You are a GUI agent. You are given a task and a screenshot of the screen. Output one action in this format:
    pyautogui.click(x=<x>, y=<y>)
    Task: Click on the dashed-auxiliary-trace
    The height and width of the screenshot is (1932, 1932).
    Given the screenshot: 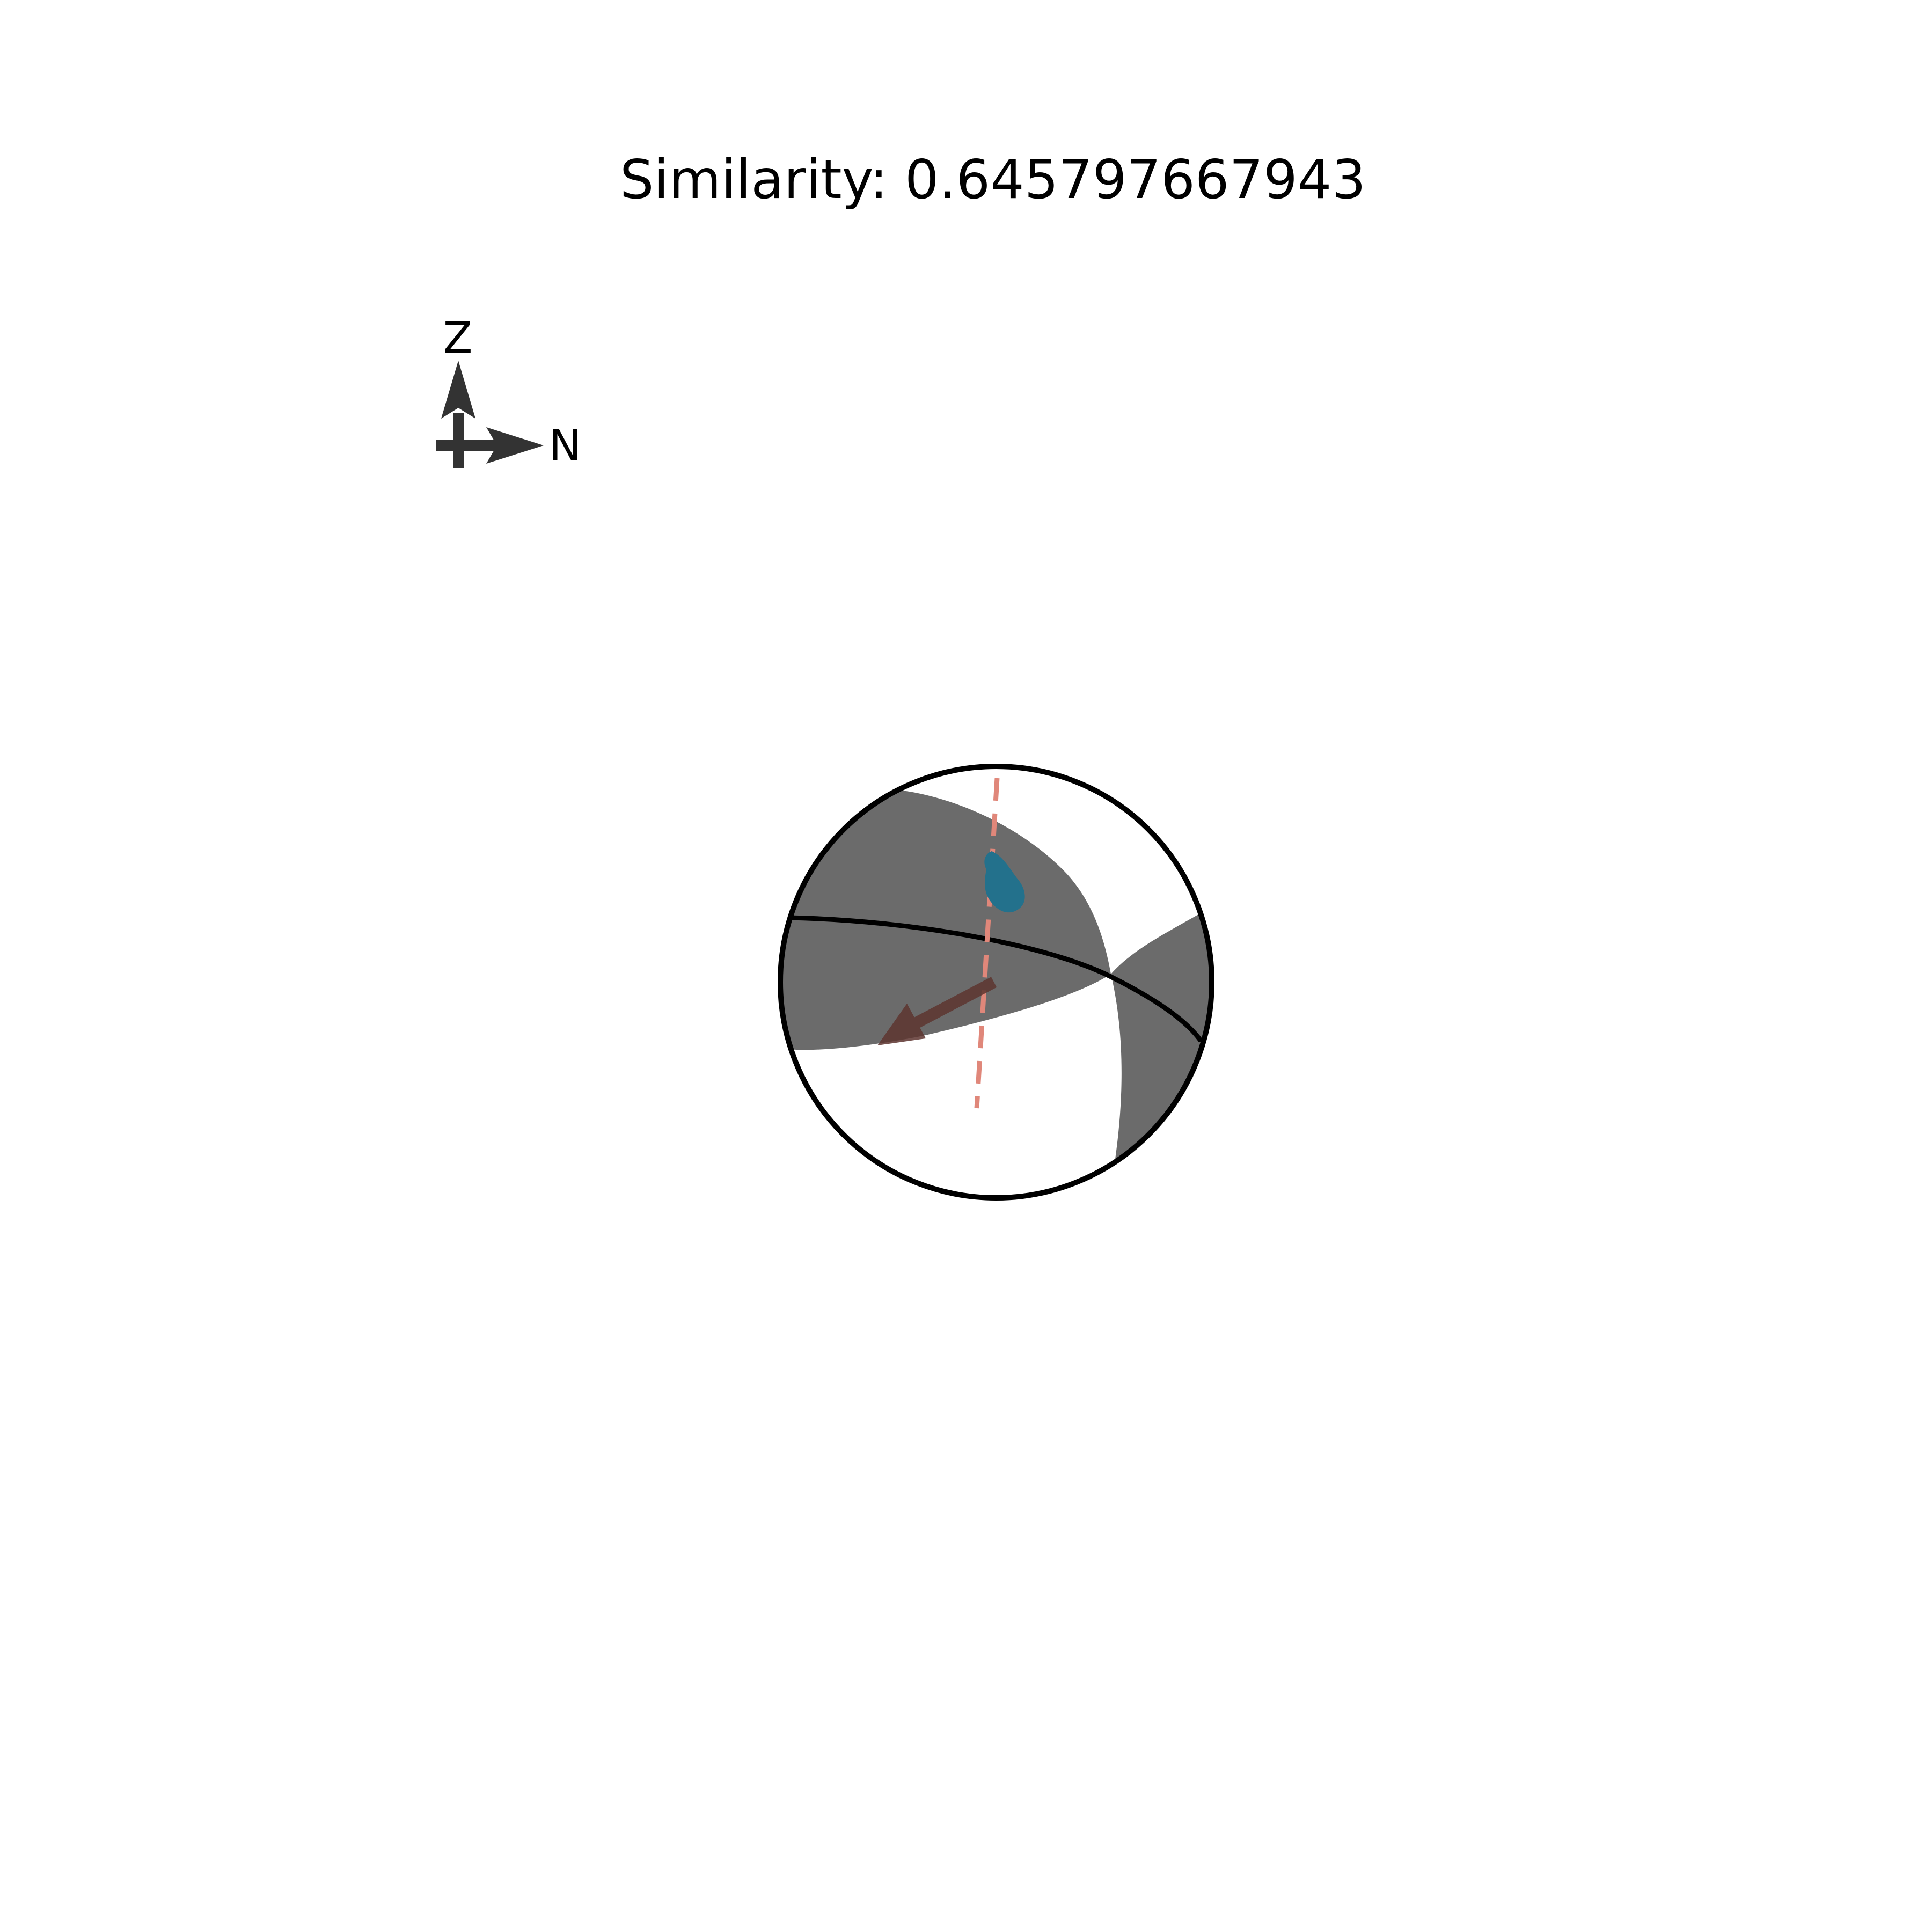 What is the action you would take?
    pyautogui.click(x=987, y=943)
    